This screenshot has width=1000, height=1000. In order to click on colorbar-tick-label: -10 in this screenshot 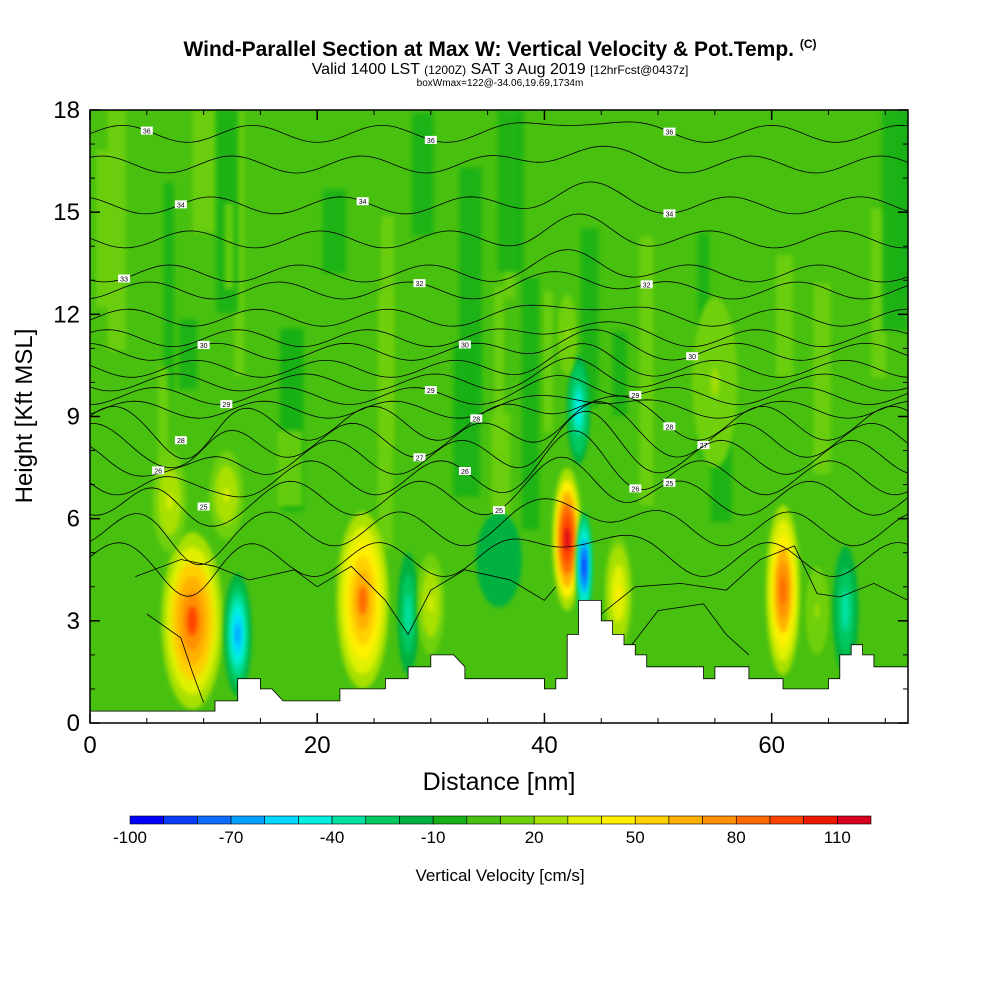, I will do `click(433, 837)`.